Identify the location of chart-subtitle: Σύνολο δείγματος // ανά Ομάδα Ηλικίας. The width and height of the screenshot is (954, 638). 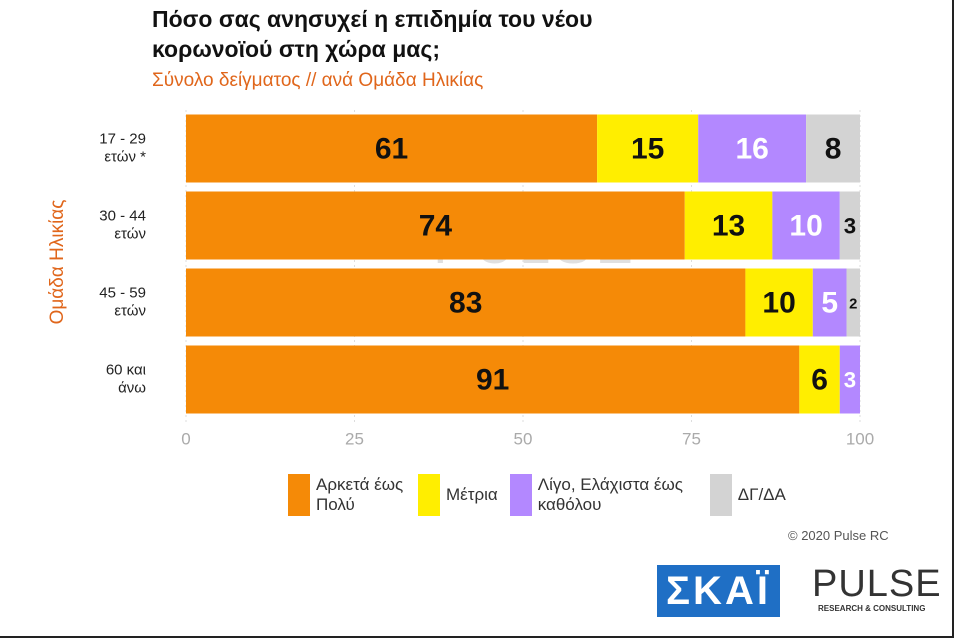
(318, 80).